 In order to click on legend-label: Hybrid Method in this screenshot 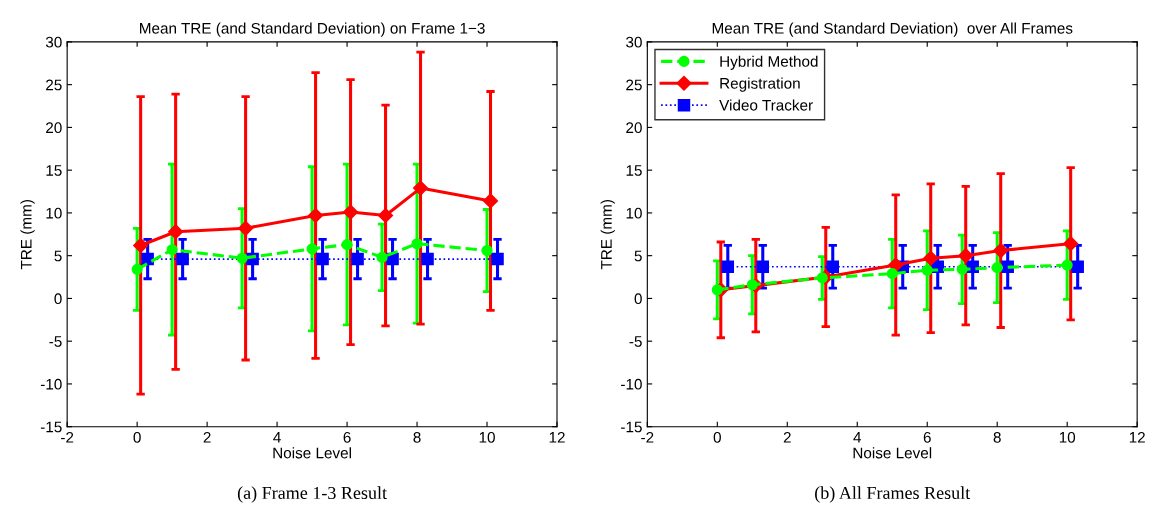, I will do `click(769, 62)`.